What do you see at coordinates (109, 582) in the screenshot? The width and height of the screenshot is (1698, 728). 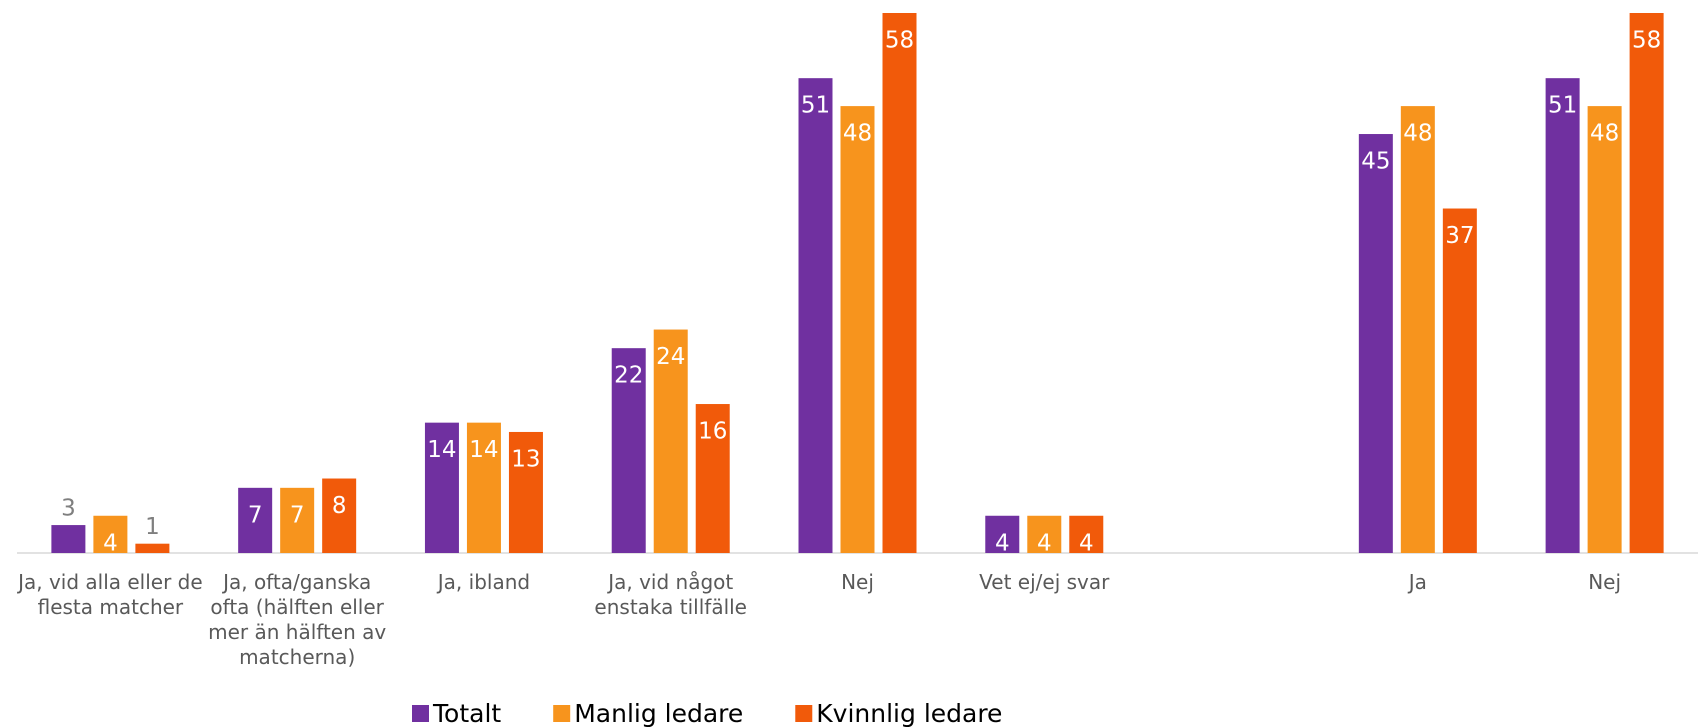 I see `label-line: Ja, vid alla eller de` at bounding box center [109, 582].